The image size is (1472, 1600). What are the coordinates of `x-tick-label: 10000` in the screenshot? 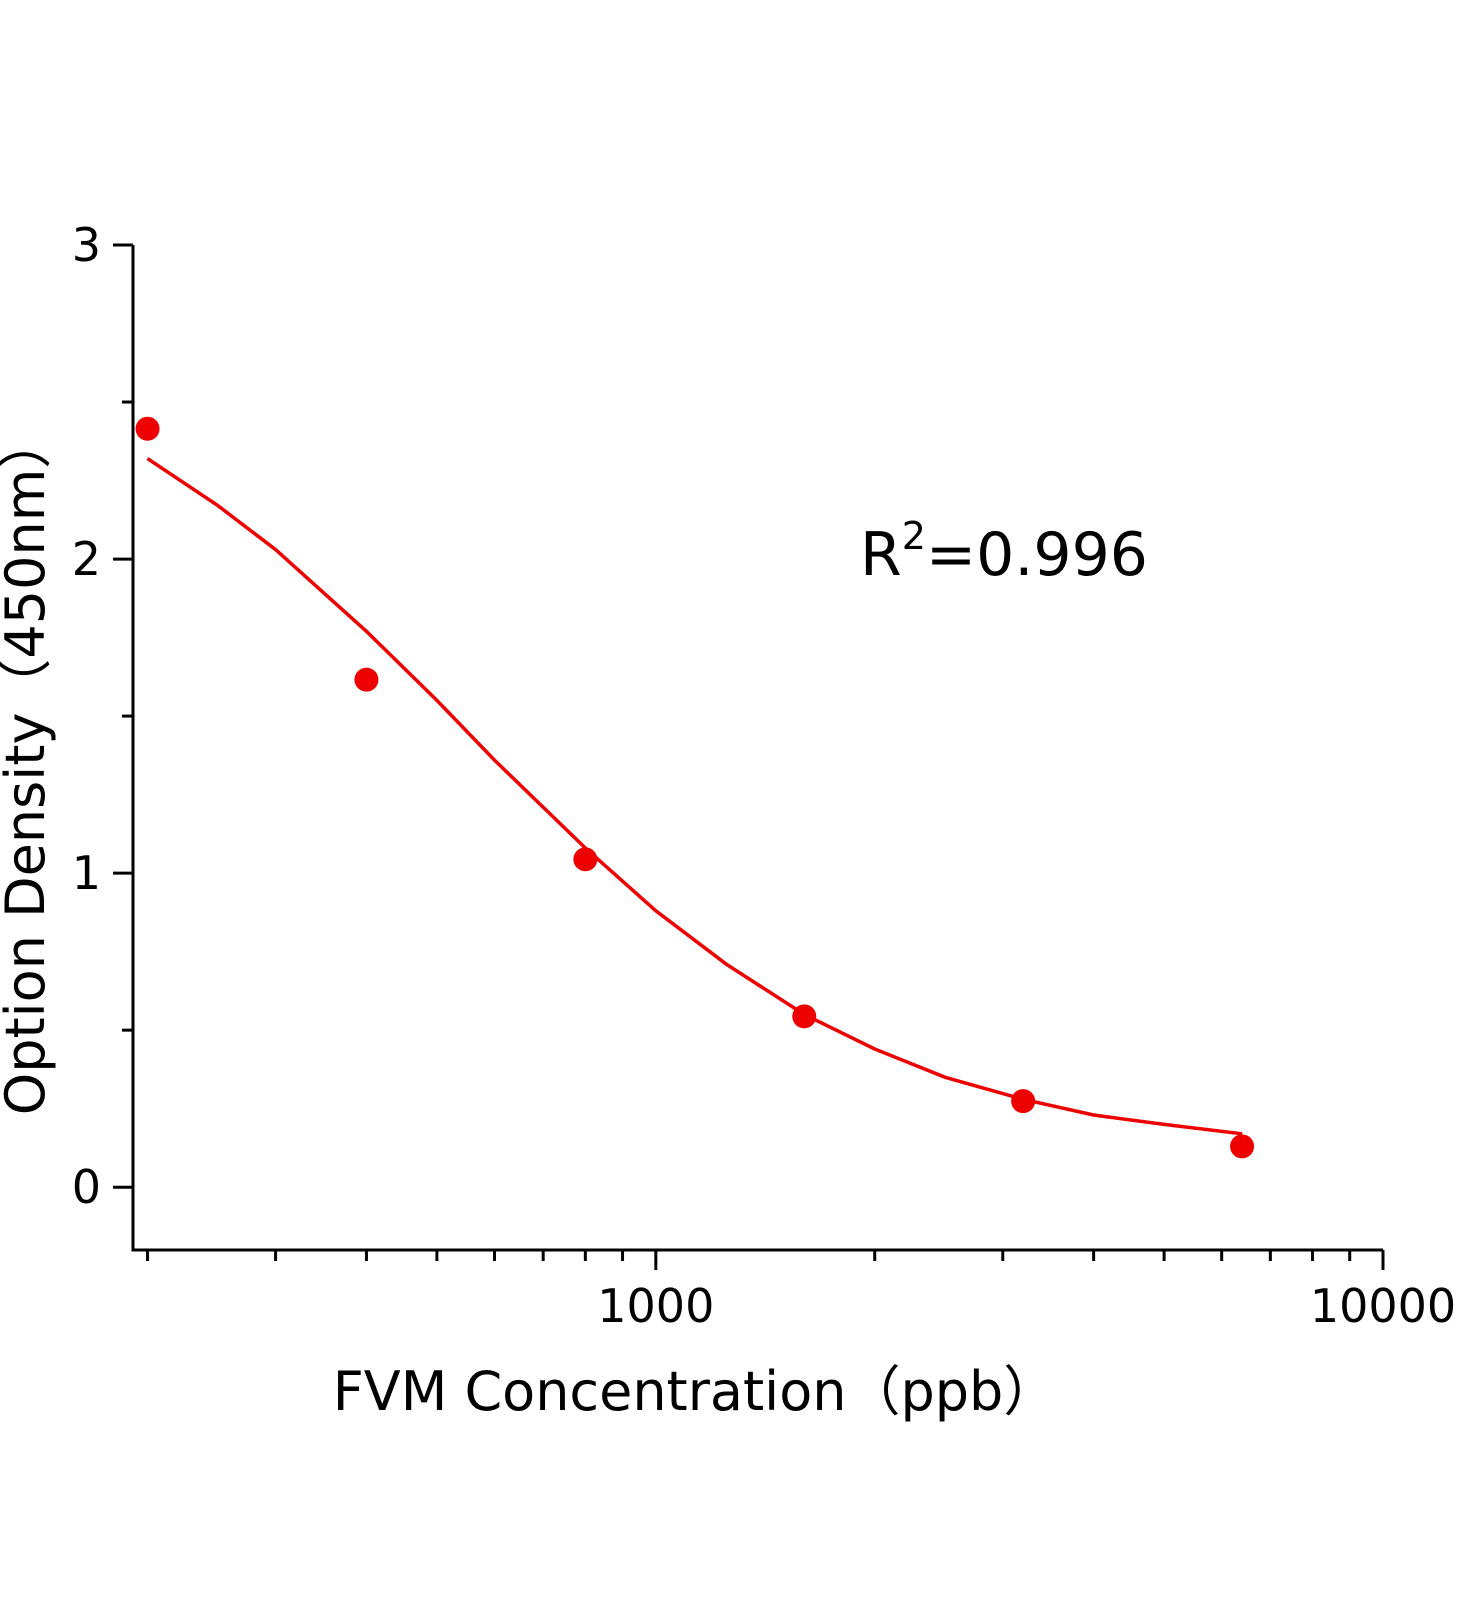 It's located at (1383, 1306).